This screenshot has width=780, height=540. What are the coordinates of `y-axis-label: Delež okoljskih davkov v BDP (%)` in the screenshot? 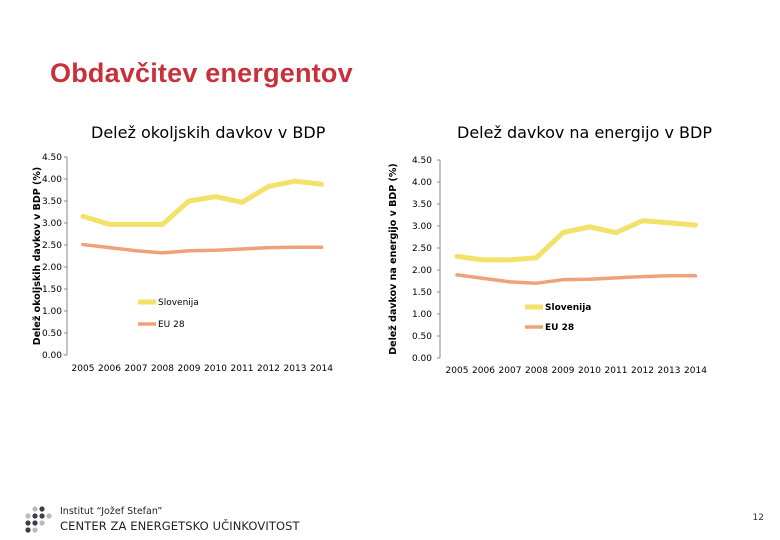 It's located at (37, 256).